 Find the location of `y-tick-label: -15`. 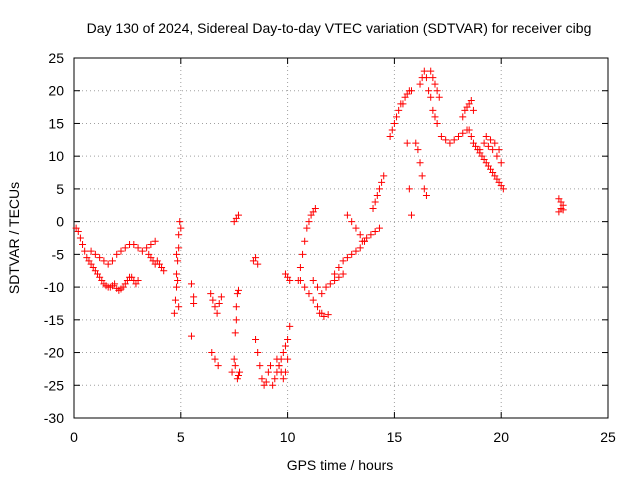

y-tick-label: -15 is located at coordinates (54, 320).